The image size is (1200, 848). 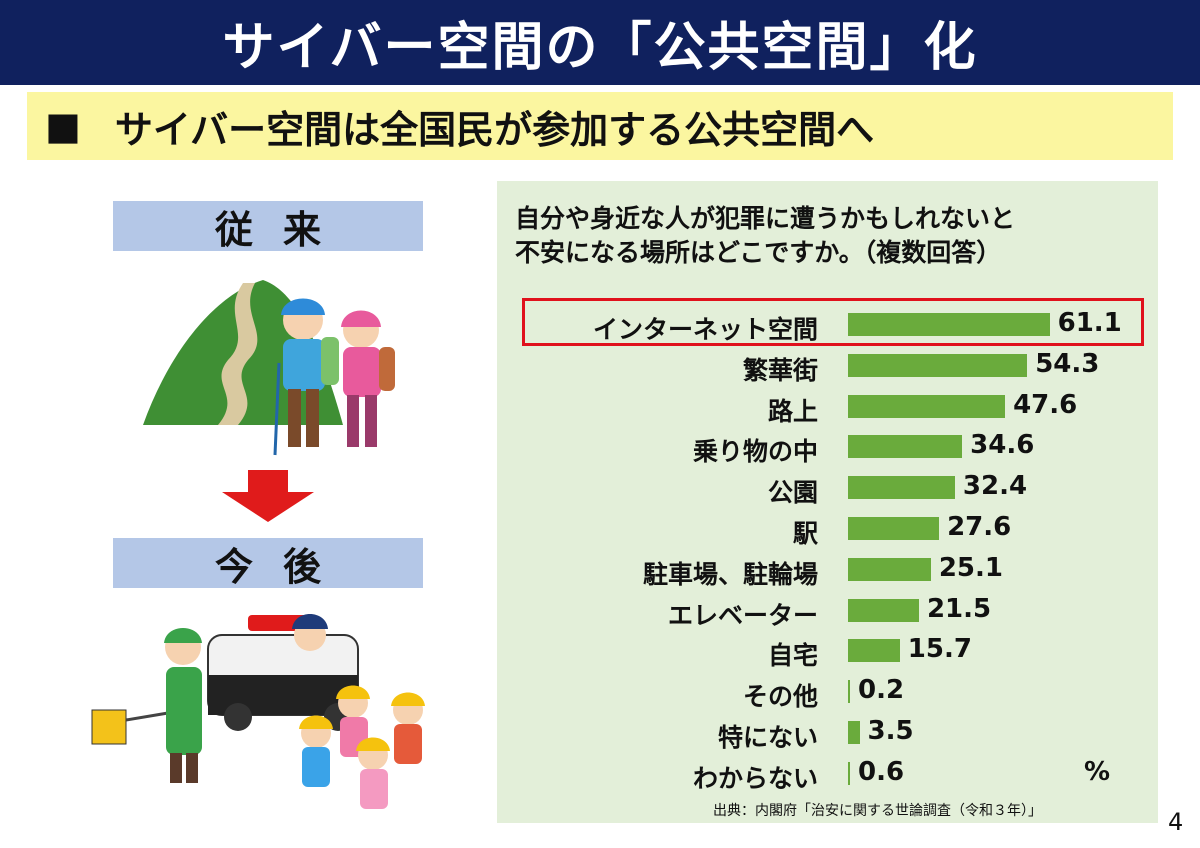 I want to click on community-safety-illustration, so click(x=258, y=711).